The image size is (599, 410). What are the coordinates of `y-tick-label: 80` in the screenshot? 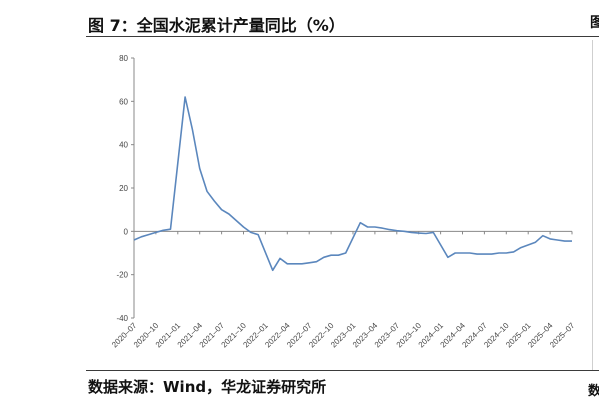 It's located at (123, 58).